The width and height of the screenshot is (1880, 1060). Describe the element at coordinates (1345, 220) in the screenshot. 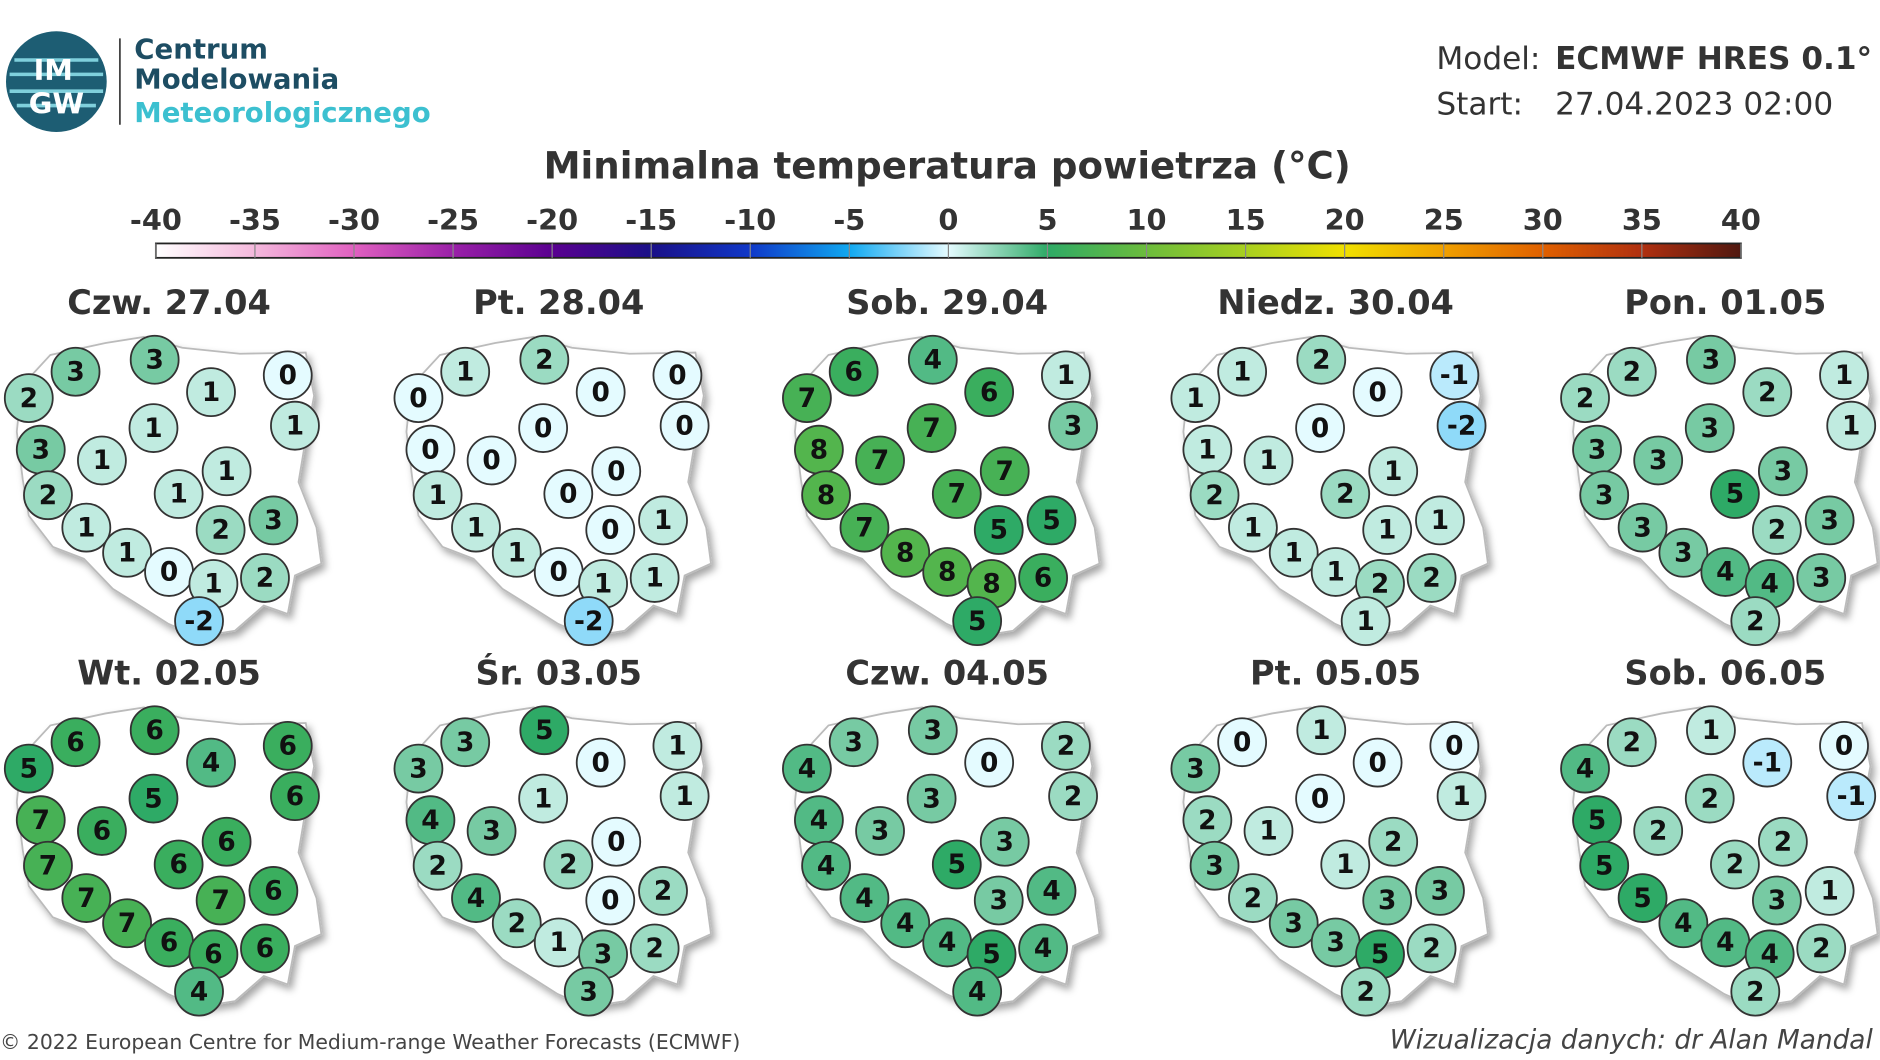

I see `colorbar-tick-label: 20` at that location.